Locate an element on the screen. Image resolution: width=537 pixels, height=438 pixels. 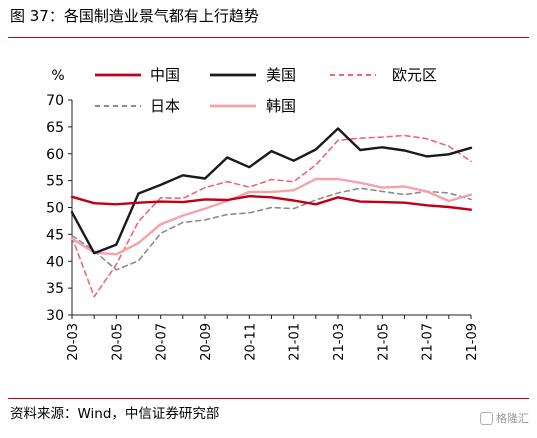
y-tick-label: 45 is located at coordinates (55, 235).